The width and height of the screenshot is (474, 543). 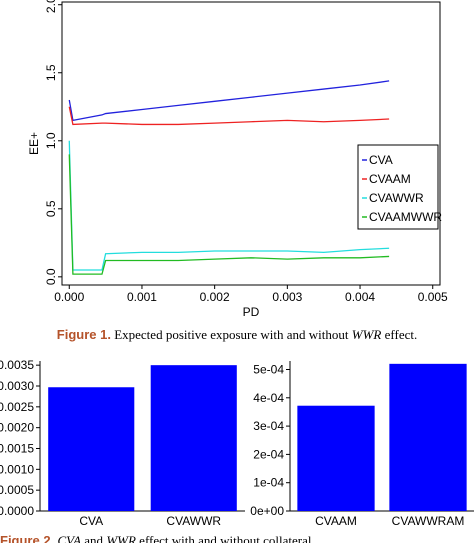 I want to click on x-tick-label: 0.002, so click(x=215, y=297).